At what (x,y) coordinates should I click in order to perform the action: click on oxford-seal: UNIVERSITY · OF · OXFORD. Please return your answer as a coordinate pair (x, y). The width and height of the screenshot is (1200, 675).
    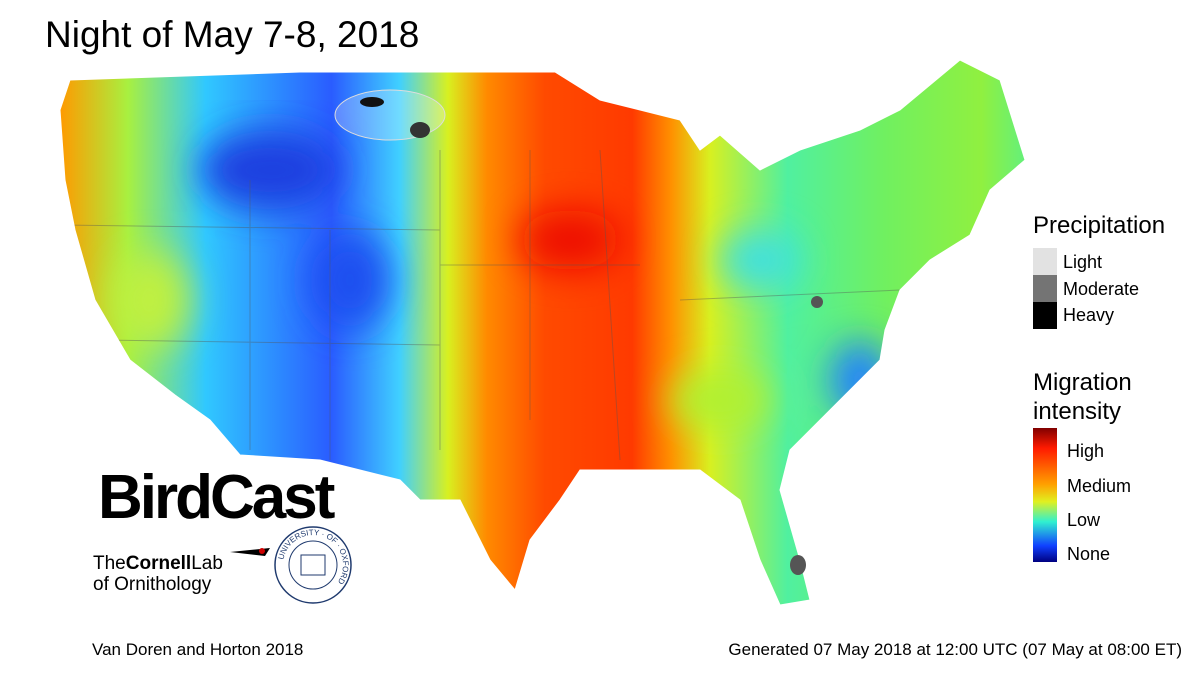
    Looking at the image, I should click on (313, 565).